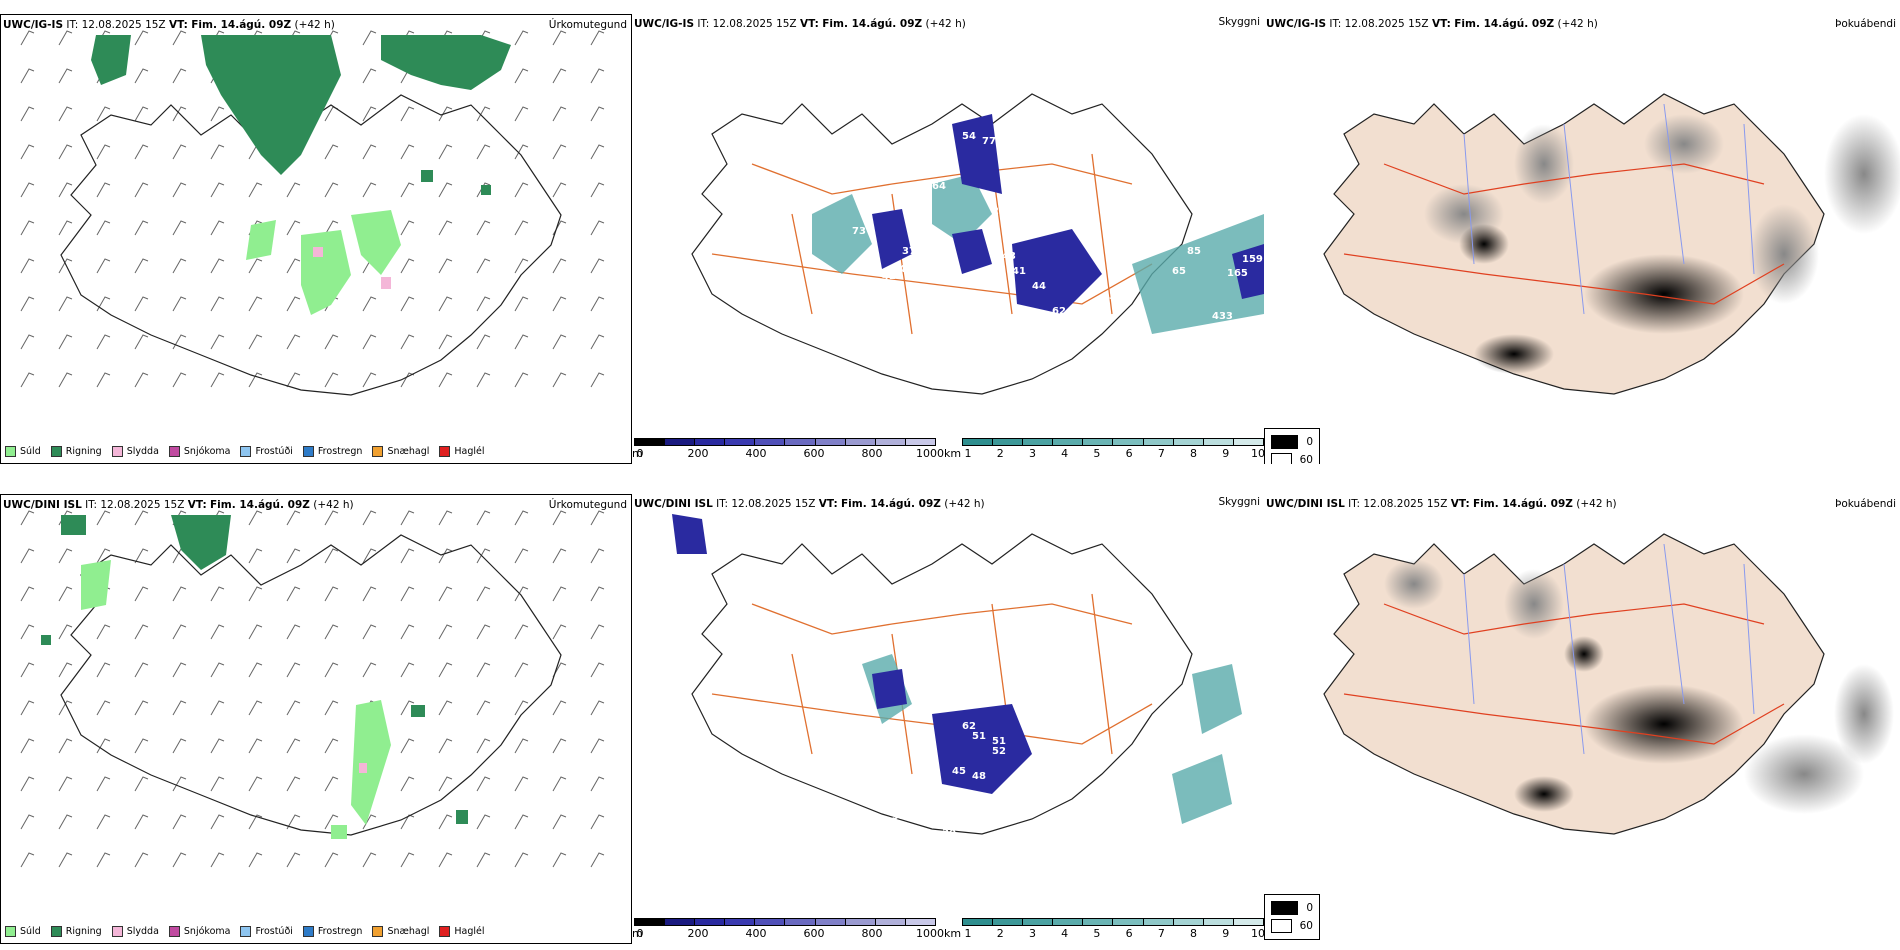 The height and width of the screenshot is (950, 1900). What do you see at coordinates (469, 931) in the screenshot?
I see `legend-label: Haglél` at bounding box center [469, 931].